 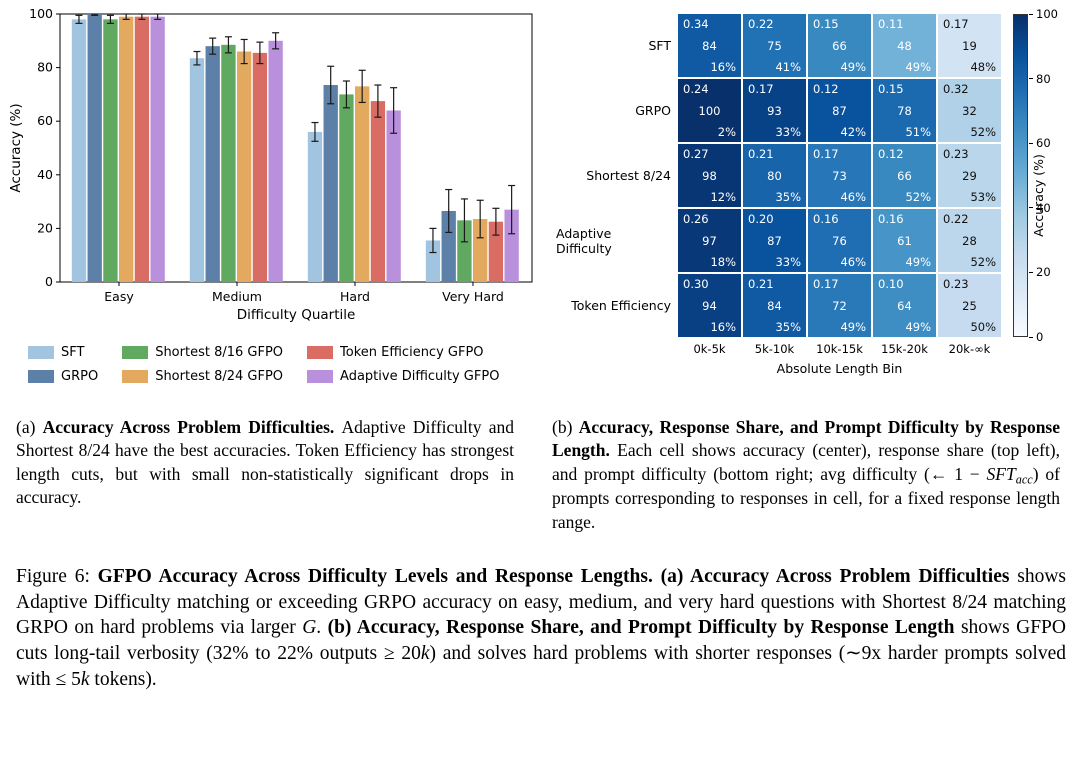 What do you see at coordinates (1020, 175) in the screenshot?
I see `colorbar-gradient` at bounding box center [1020, 175].